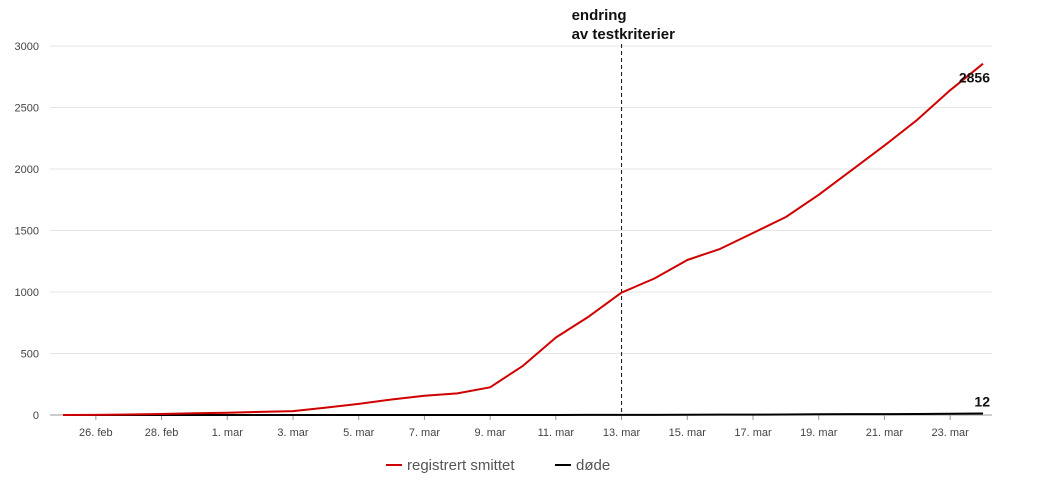  What do you see at coordinates (624, 34) in the screenshot?
I see `annotation-text-line-2: av testkriterier` at bounding box center [624, 34].